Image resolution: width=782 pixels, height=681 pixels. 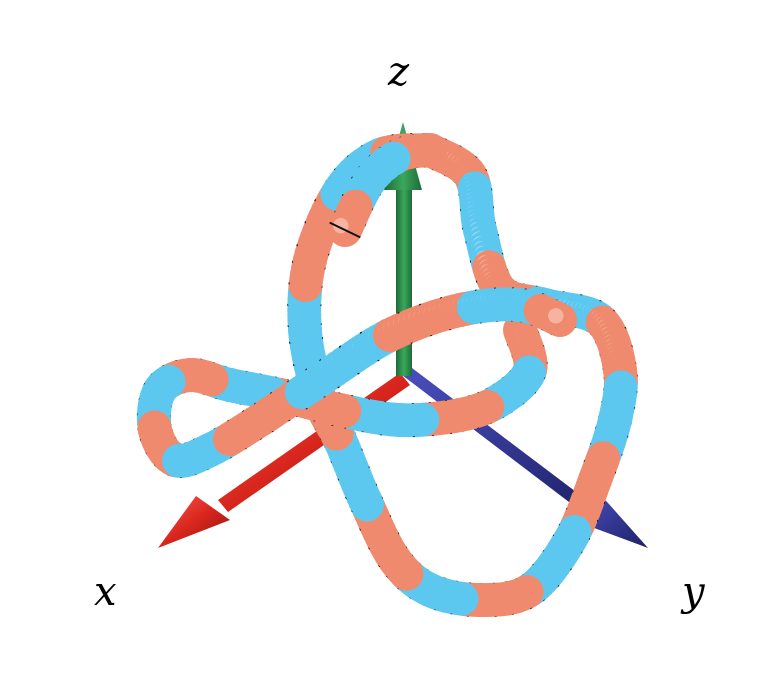 I want to click on tube-highlight, so click(x=556, y=316).